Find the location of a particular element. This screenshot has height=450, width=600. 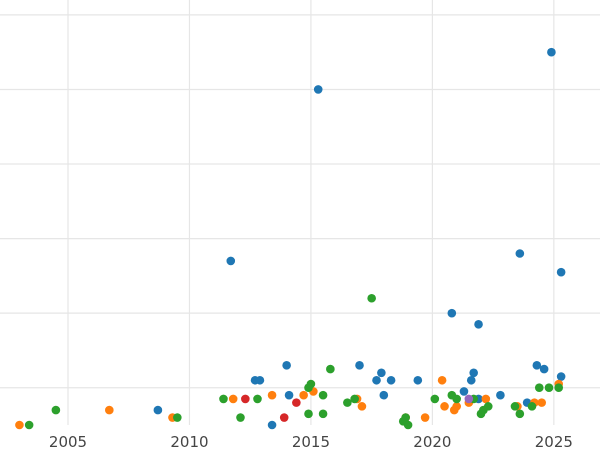

x-tick-label: 2015 is located at coordinates (311, 441).